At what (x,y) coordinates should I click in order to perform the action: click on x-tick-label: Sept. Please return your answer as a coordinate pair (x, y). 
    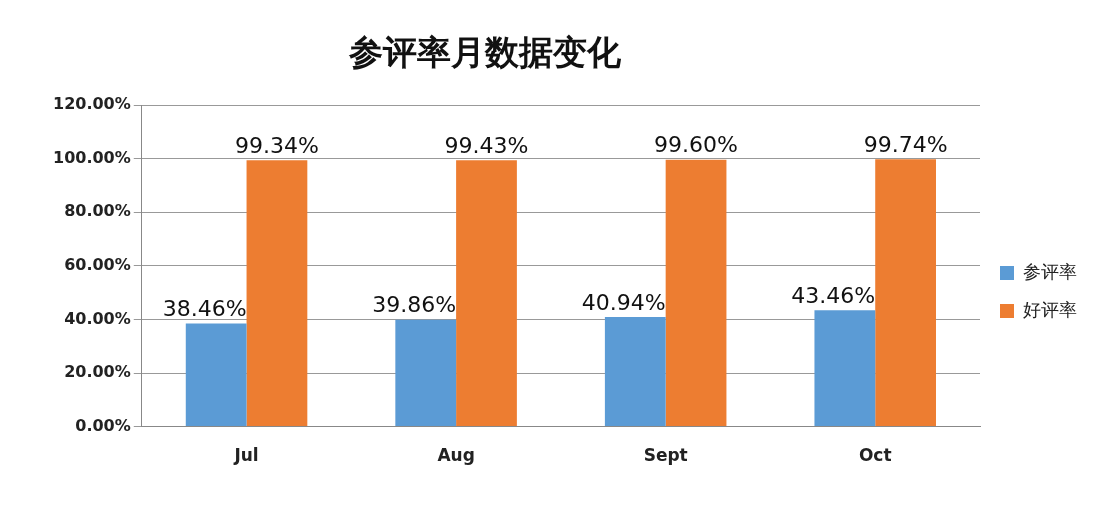
    Looking at the image, I should click on (665, 455).